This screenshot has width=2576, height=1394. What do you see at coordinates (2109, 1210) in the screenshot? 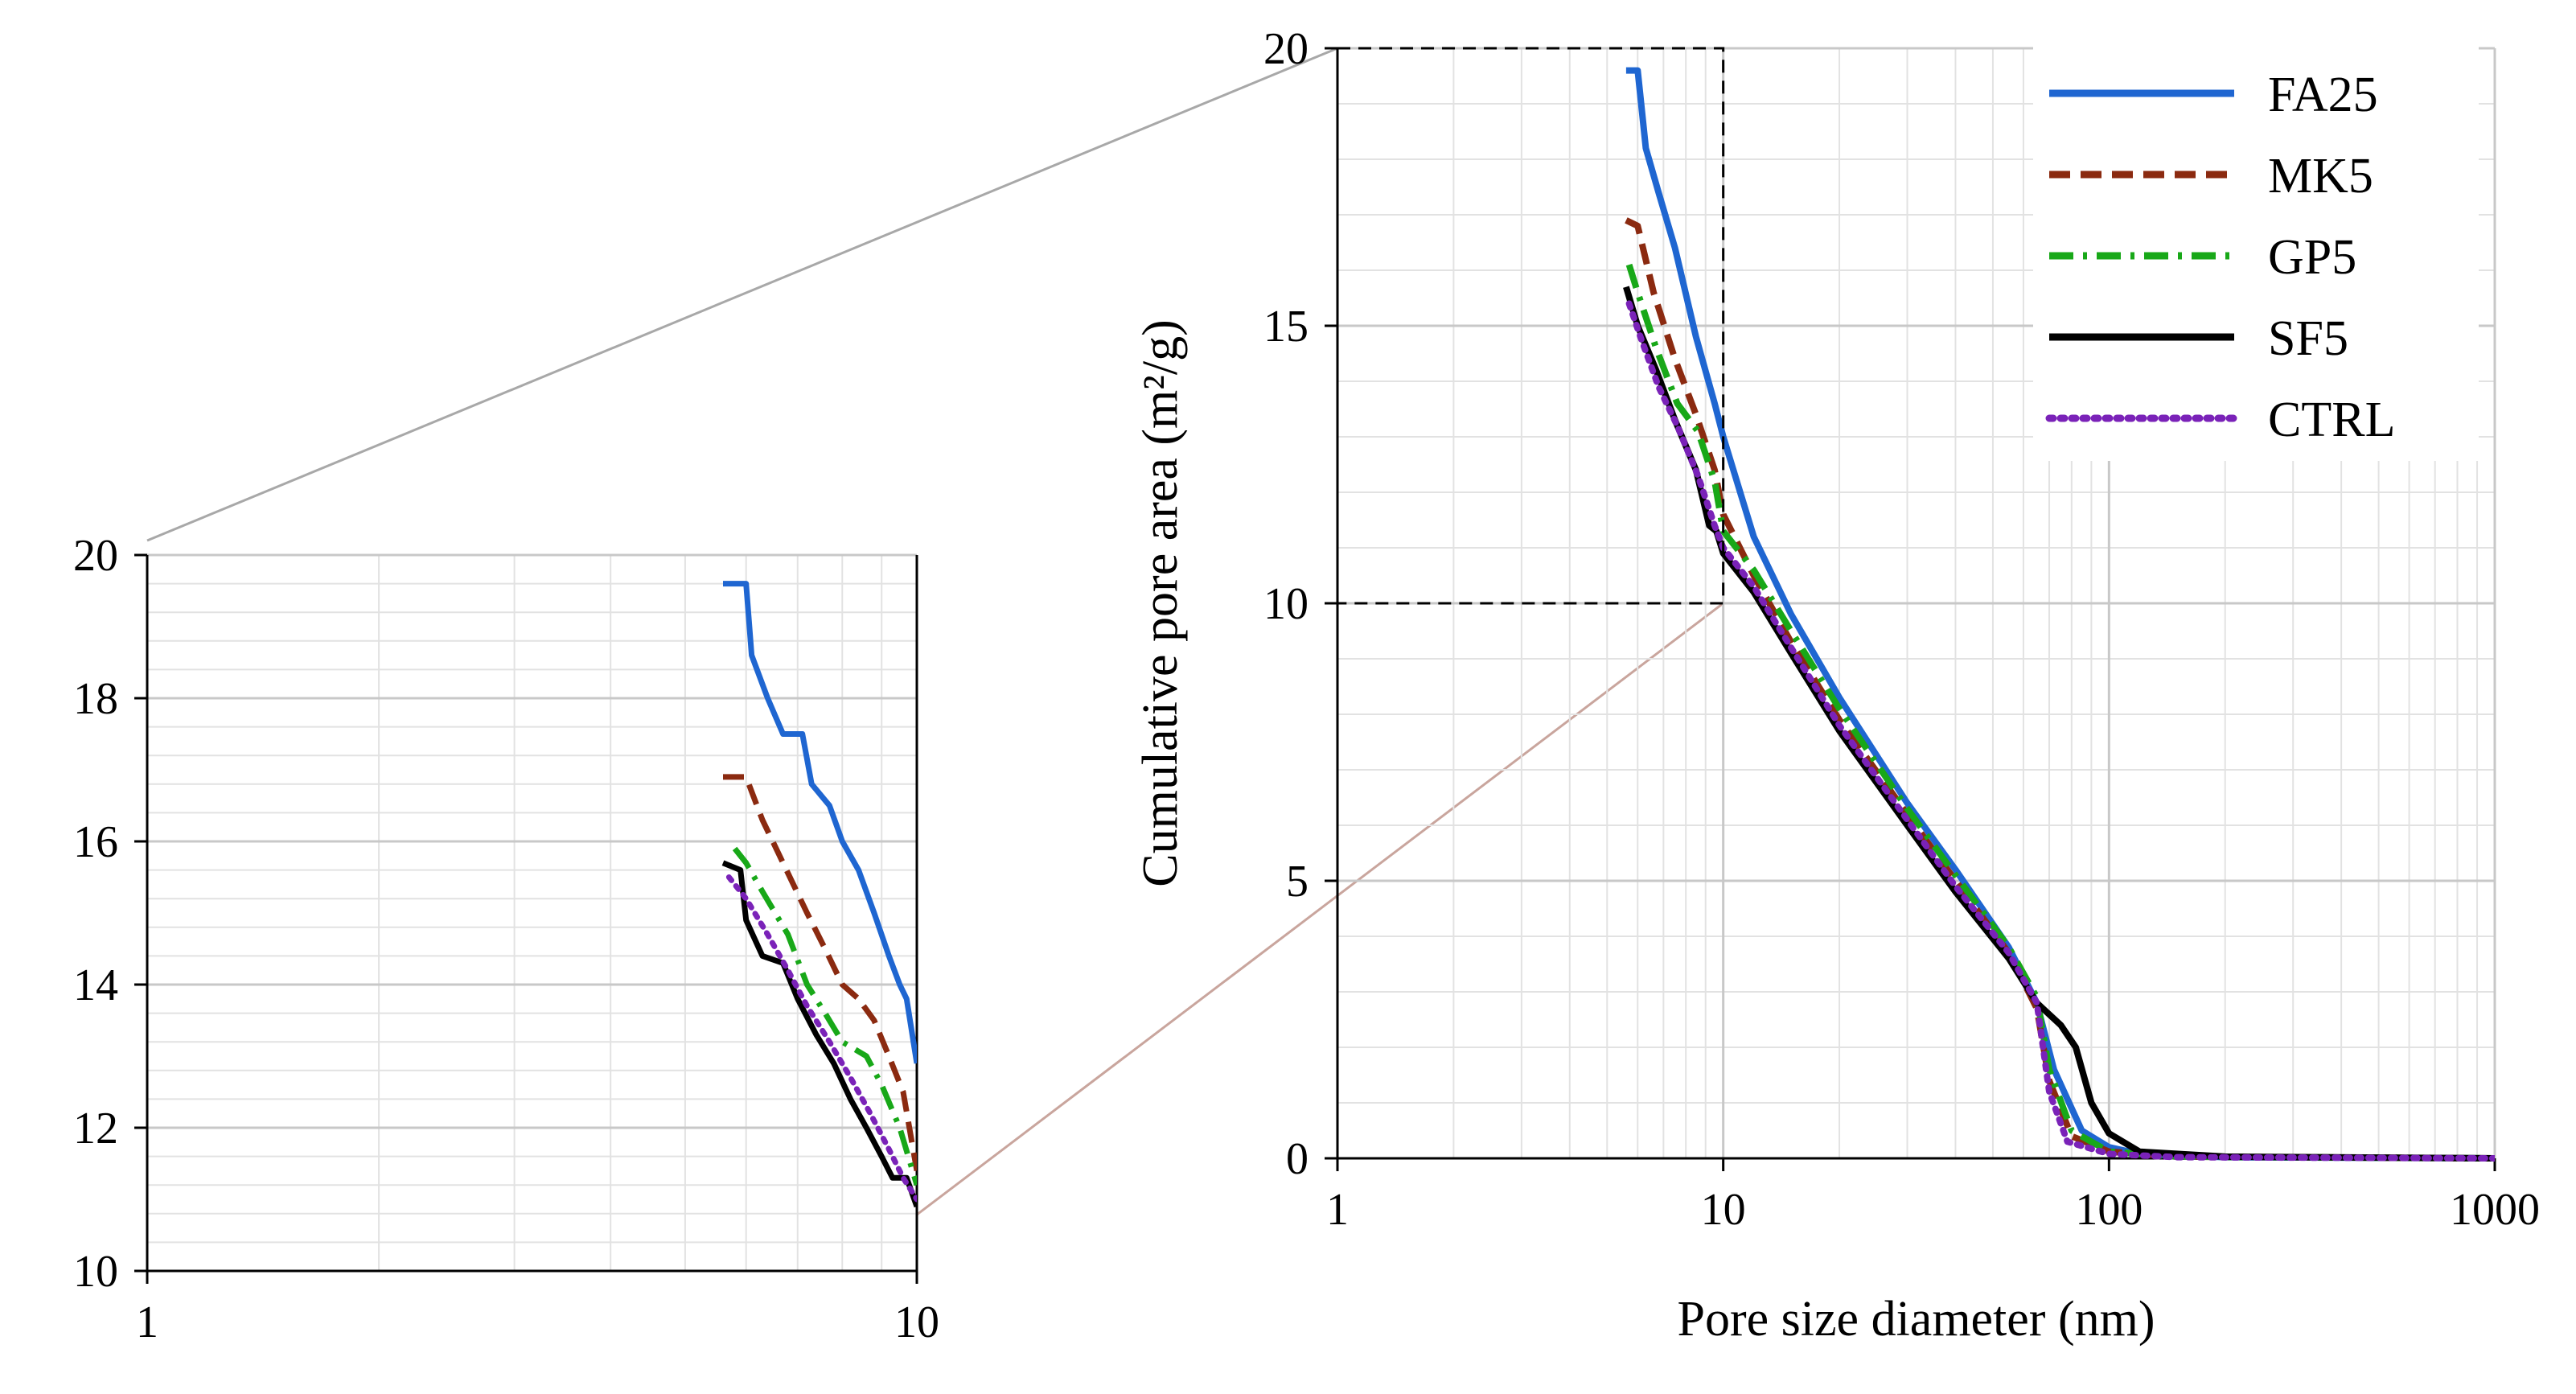
I see `main-x-tick-label: 100` at bounding box center [2109, 1210].